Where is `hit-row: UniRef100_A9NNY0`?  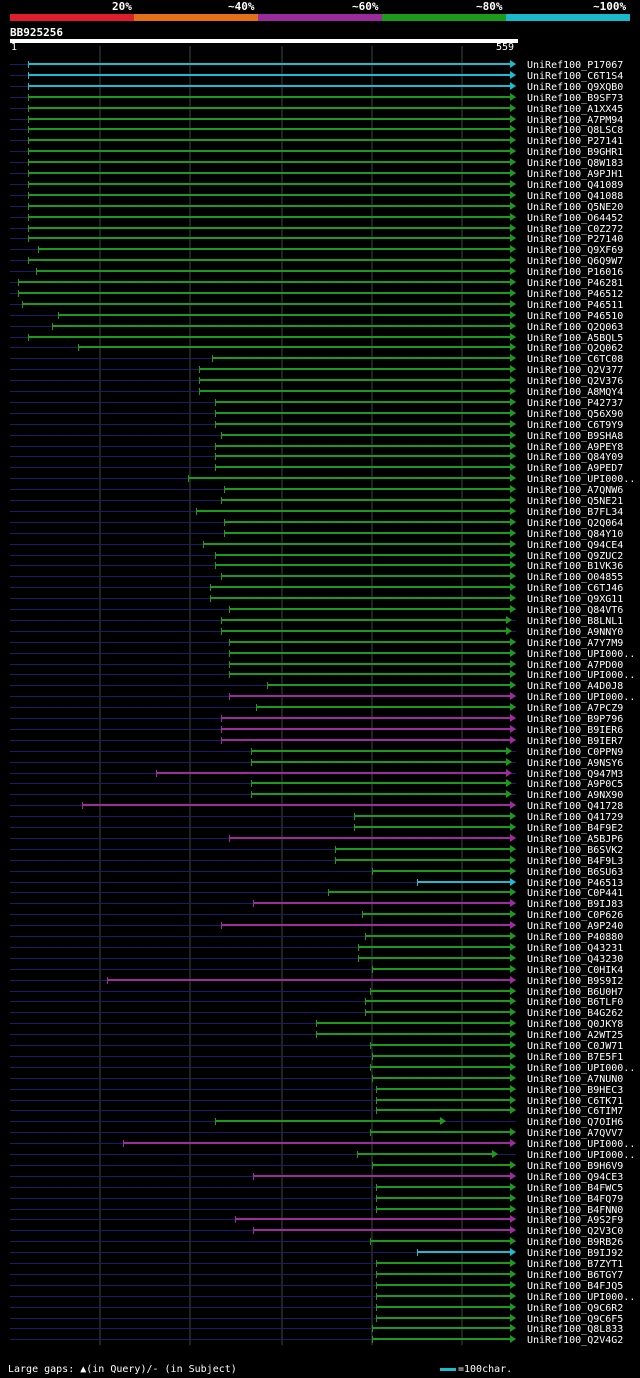 hit-row: UniRef100_A9NNY0 is located at coordinates (316, 632).